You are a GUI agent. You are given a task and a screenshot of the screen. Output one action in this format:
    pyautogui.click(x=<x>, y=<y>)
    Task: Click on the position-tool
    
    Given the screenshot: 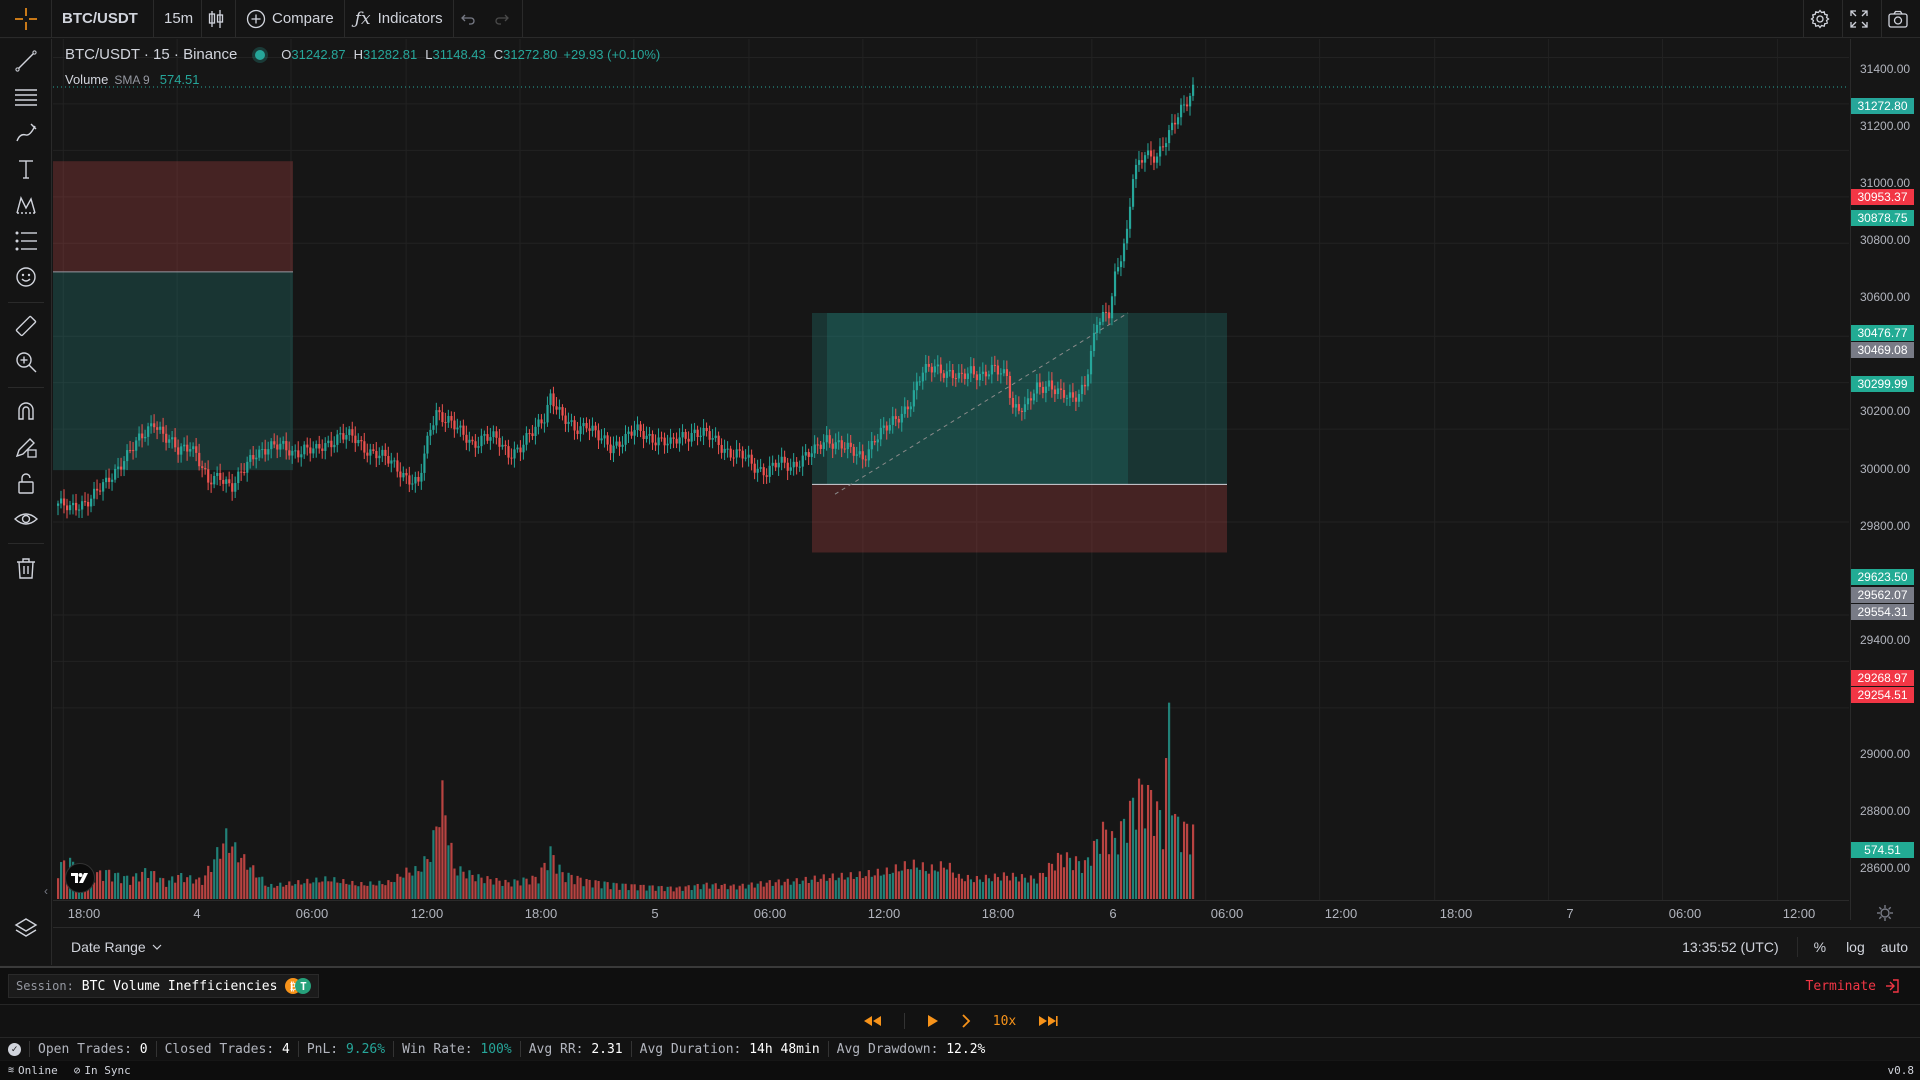 What is the action you would take?
    pyautogui.click(x=26, y=241)
    